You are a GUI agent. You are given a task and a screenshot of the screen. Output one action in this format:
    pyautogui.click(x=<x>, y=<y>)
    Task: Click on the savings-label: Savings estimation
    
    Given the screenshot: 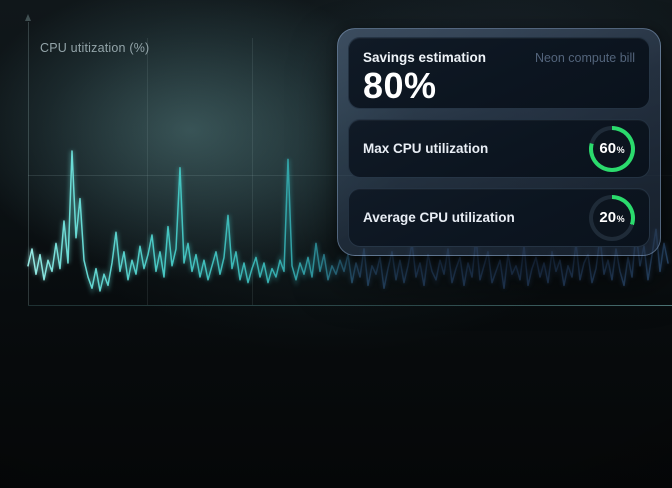 What is the action you would take?
    pyautogui.click(x=425, y=57)
    